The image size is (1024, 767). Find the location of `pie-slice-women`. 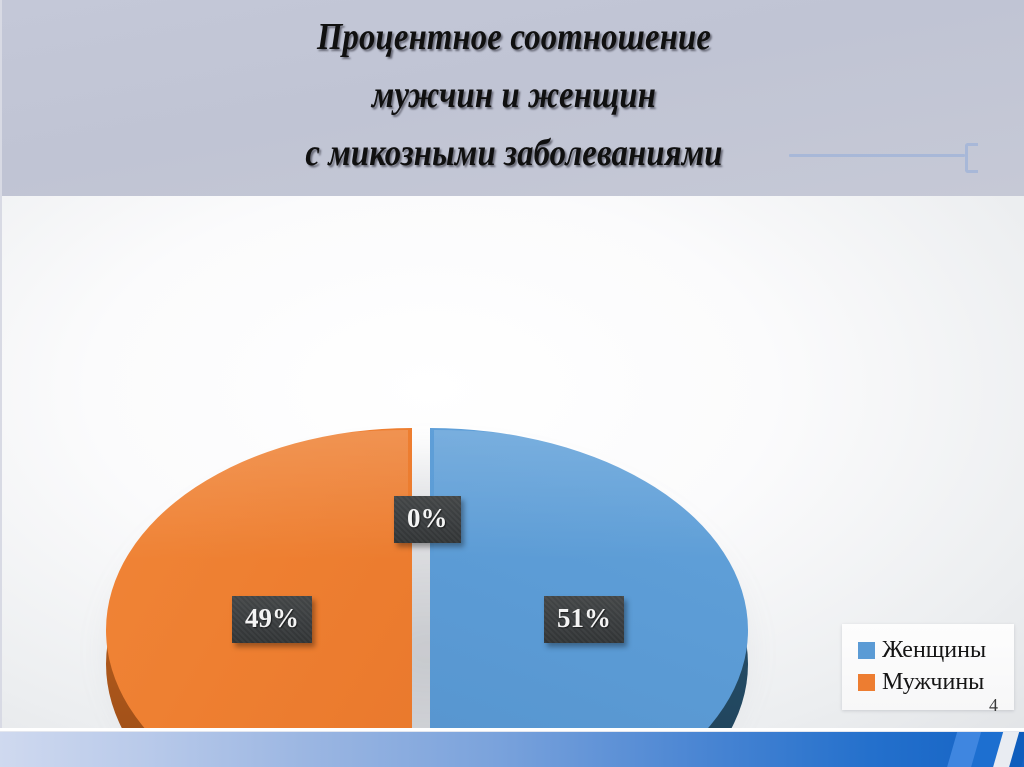

pie-slice-women is located at coordinates (589, 578).